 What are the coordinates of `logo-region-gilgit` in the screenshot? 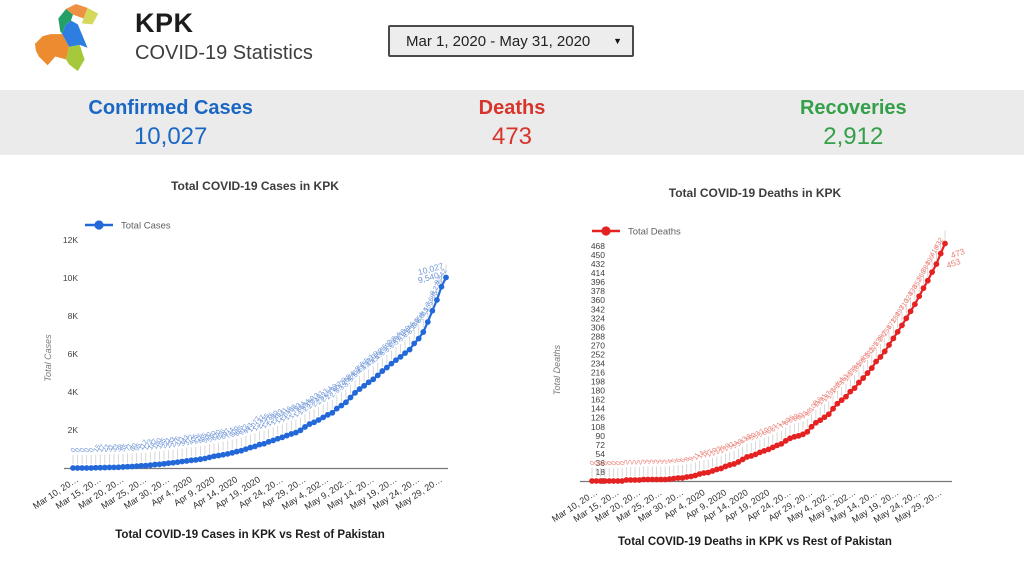 It's located at (77, 11).